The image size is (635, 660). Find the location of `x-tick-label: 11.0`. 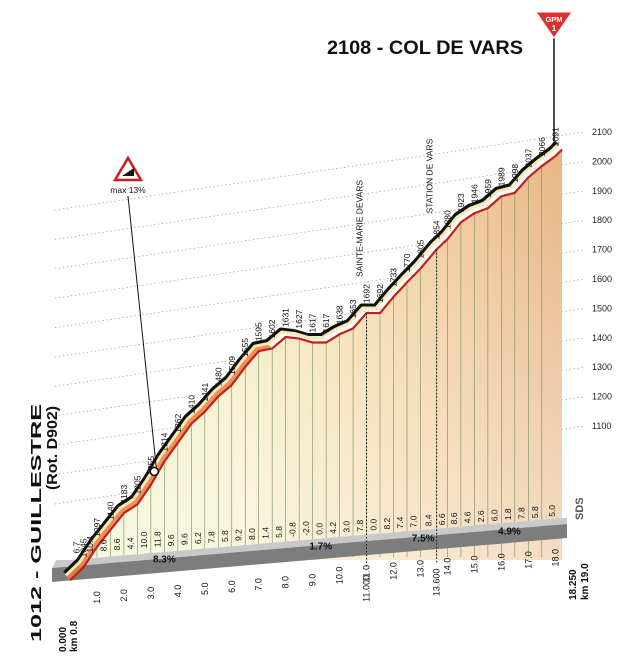

x-tick-label: 11.0 is located at coordinates (367, 573).